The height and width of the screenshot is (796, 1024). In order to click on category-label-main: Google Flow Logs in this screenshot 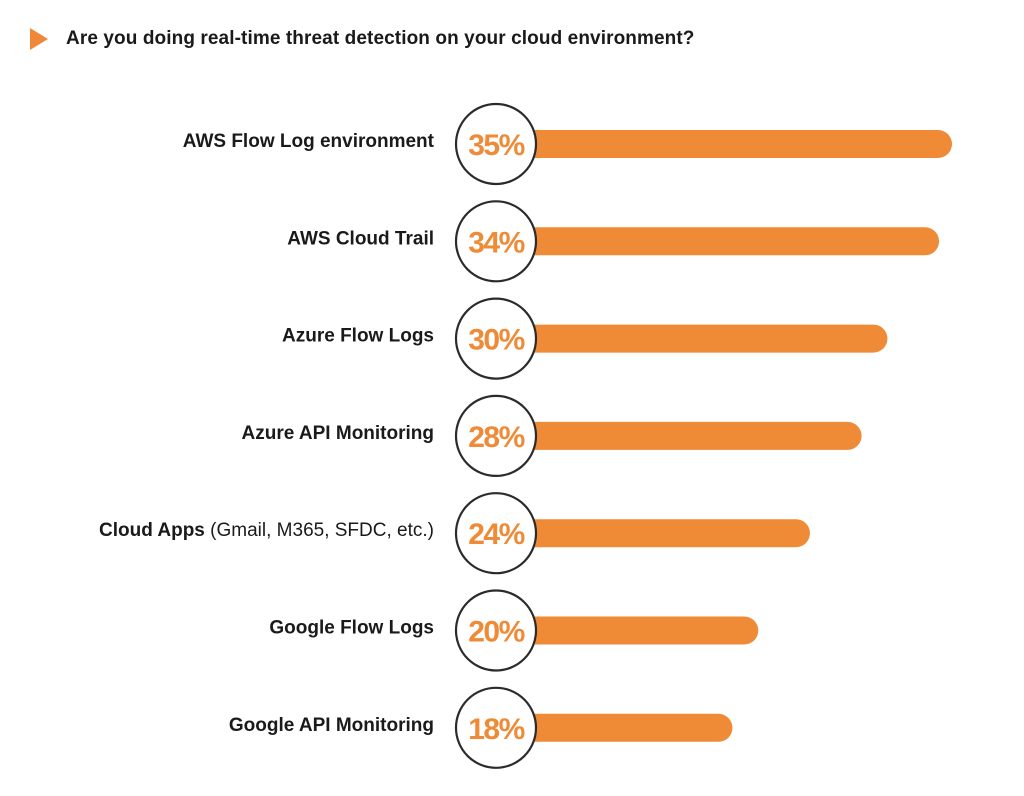, I will do `click(351, 628)`.